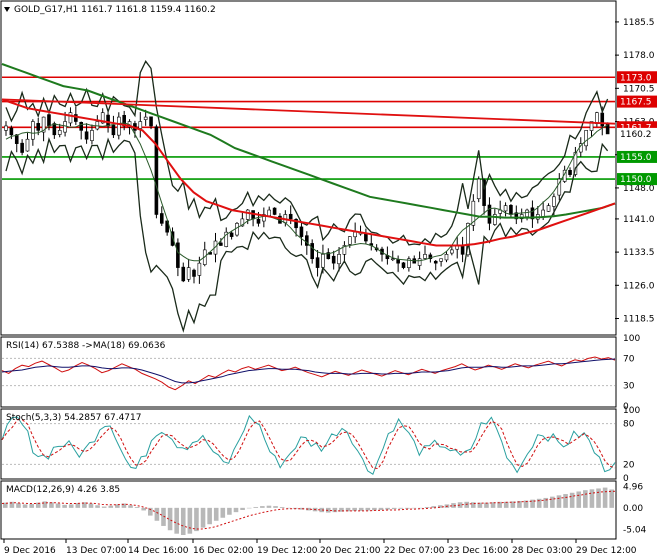 This screenshot has height=560, width=660. What do you see at coordinates (350, 551) in the screenshot?
I see `time-tick-label: 20 Dec 21:00` at bounding box center [350, 551].